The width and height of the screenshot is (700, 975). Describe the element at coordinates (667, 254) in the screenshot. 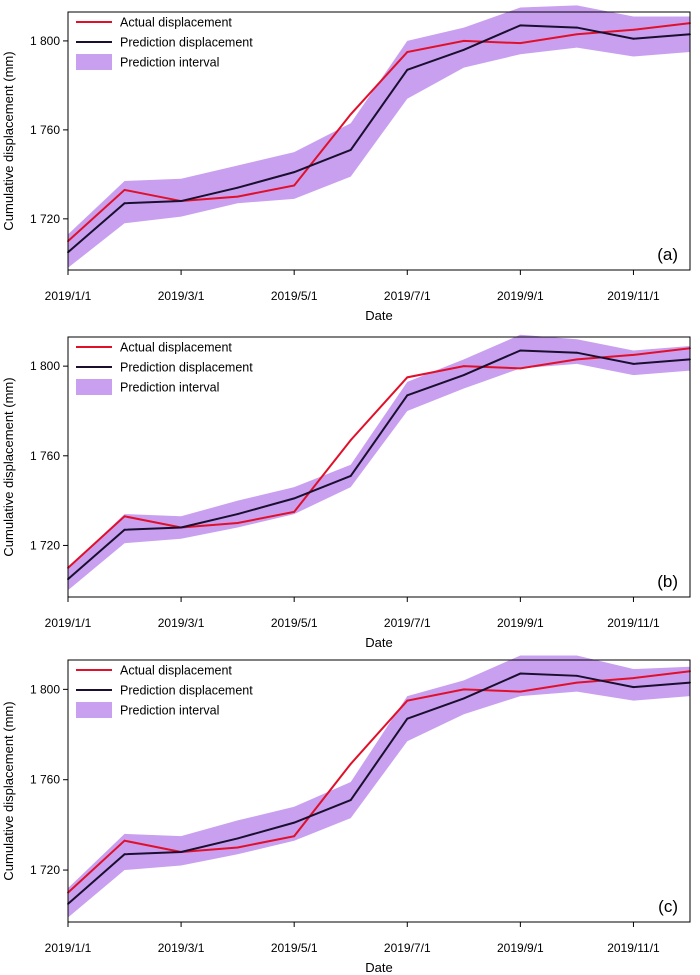

I see `panel-label: (a)` at that location.